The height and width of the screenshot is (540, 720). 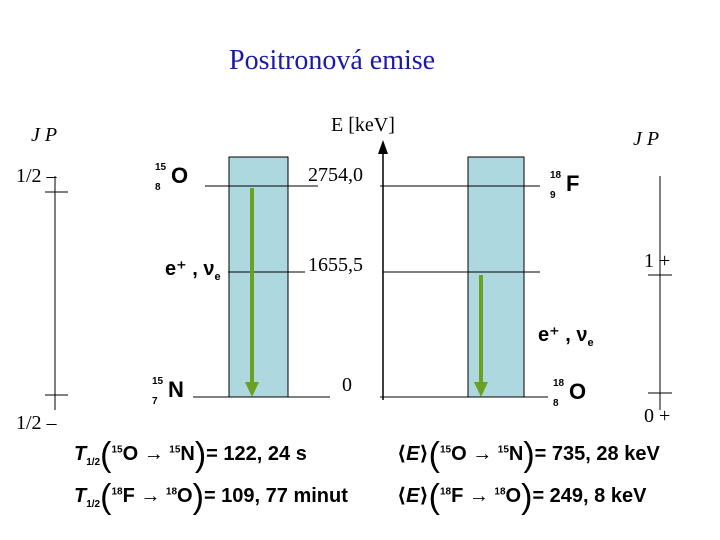 What do you see at coordinates (481, 389) in the screenshot?
I see `right-decay-arrowhead` at bounding box center [481, 389].